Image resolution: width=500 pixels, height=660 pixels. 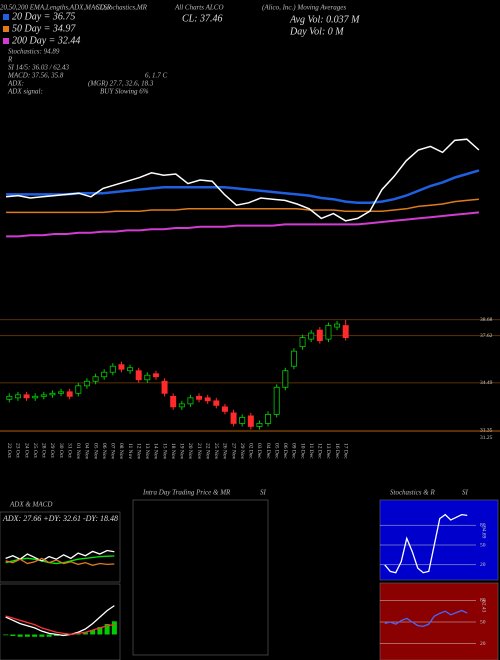 I want to click on x-tick-label: 25 Oct, so click(x=35, y=450).